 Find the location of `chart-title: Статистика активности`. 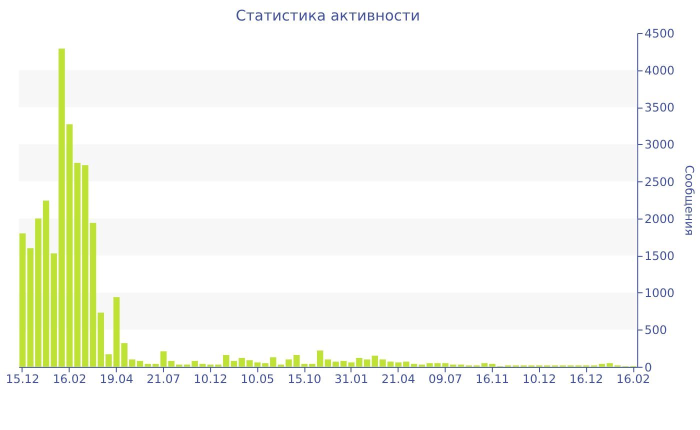

chart-title: Статистика активности is located at coordinates (328, 15).